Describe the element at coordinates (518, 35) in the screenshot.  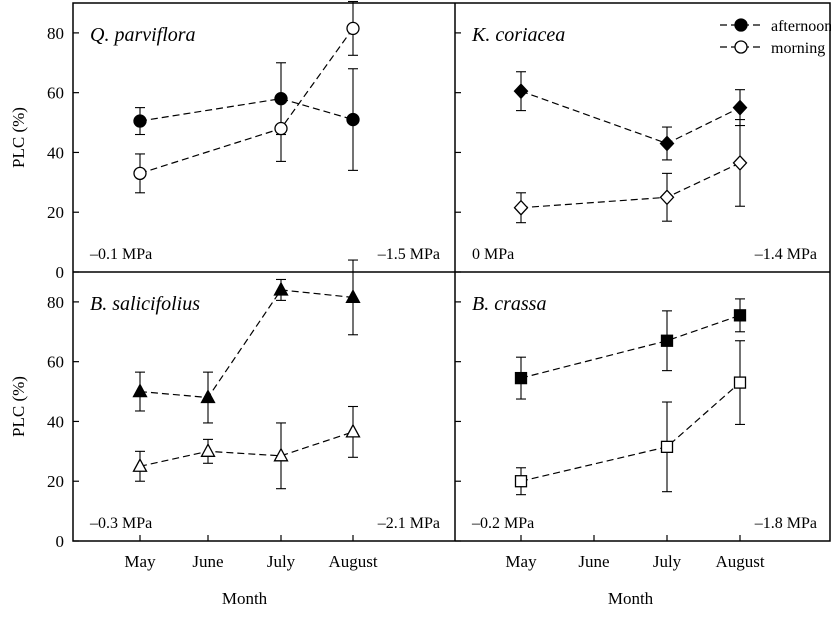
I see `panel-title: K. coriacea` at that location.